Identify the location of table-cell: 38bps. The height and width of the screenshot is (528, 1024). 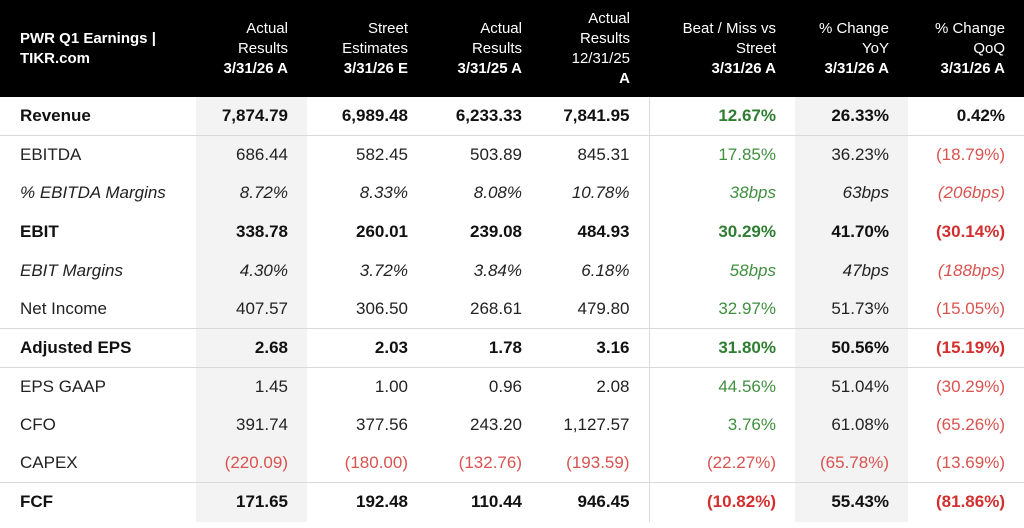
(721, 193).